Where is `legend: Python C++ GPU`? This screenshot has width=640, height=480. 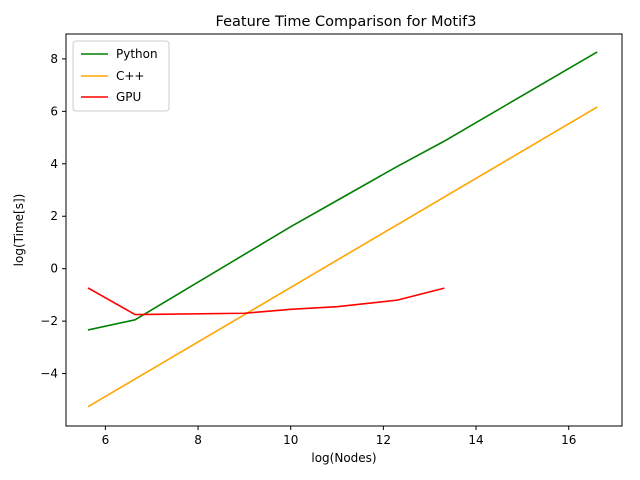
legend: Python C++ GPU is located at coordinates (121, 76).